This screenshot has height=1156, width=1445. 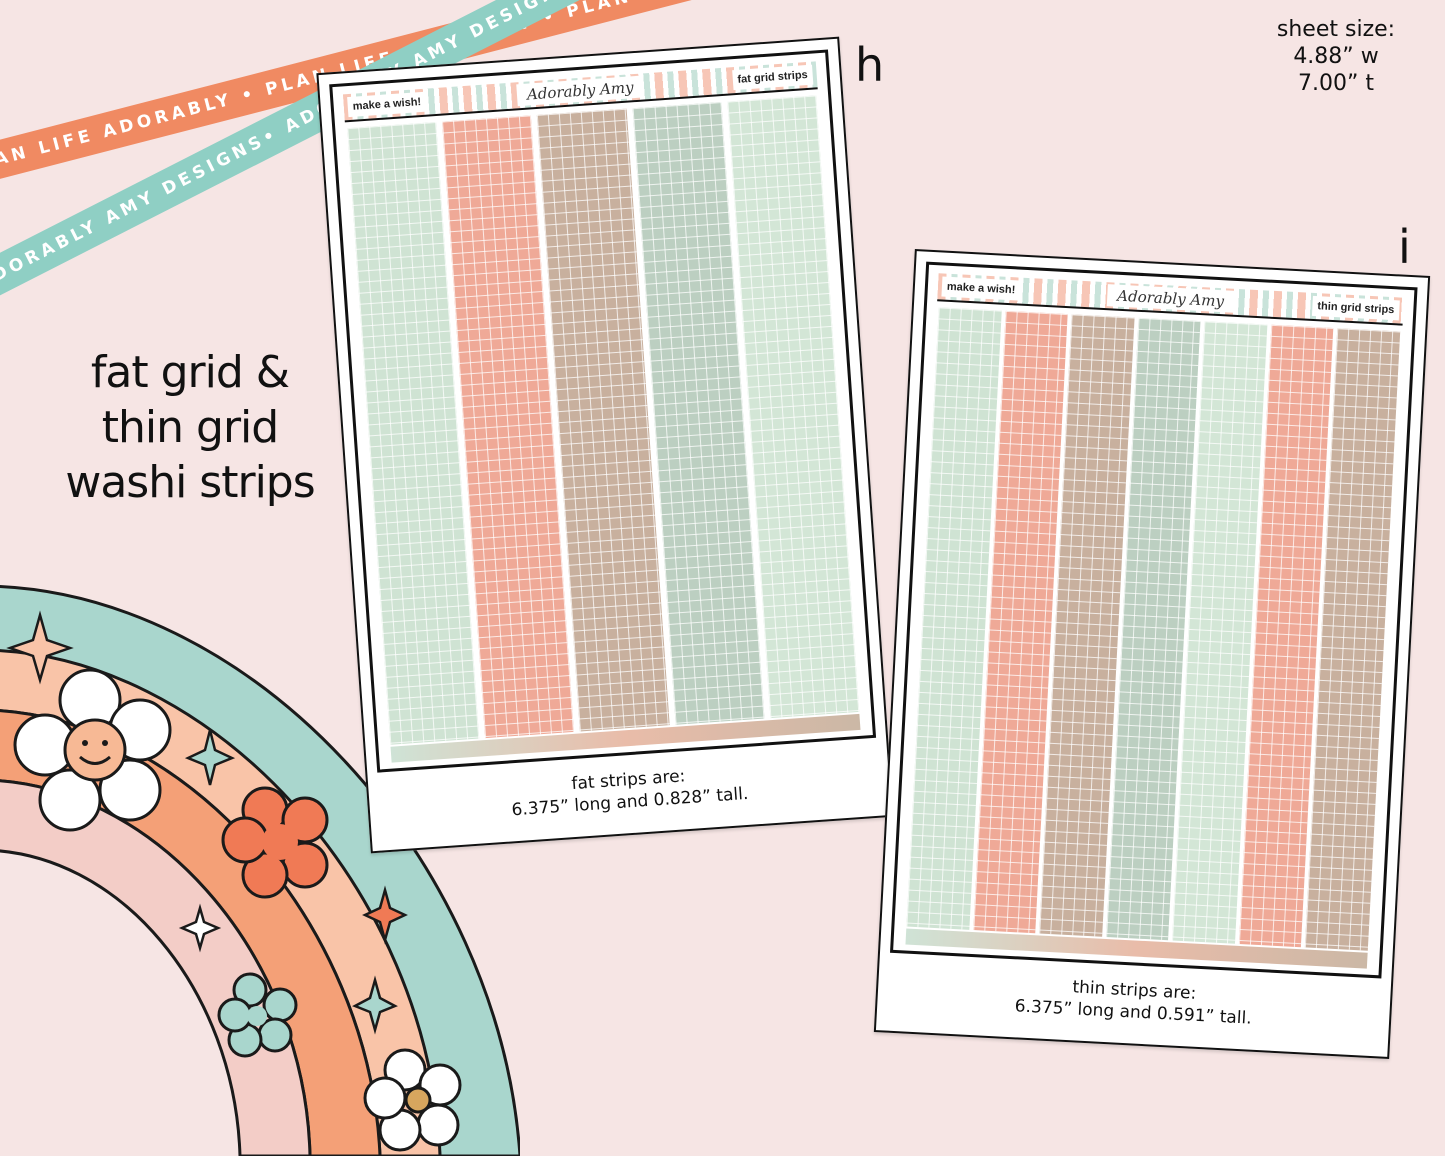 I want to click on product-heading: fat grid & thin grid washi strips, so click(x=190, y=427).